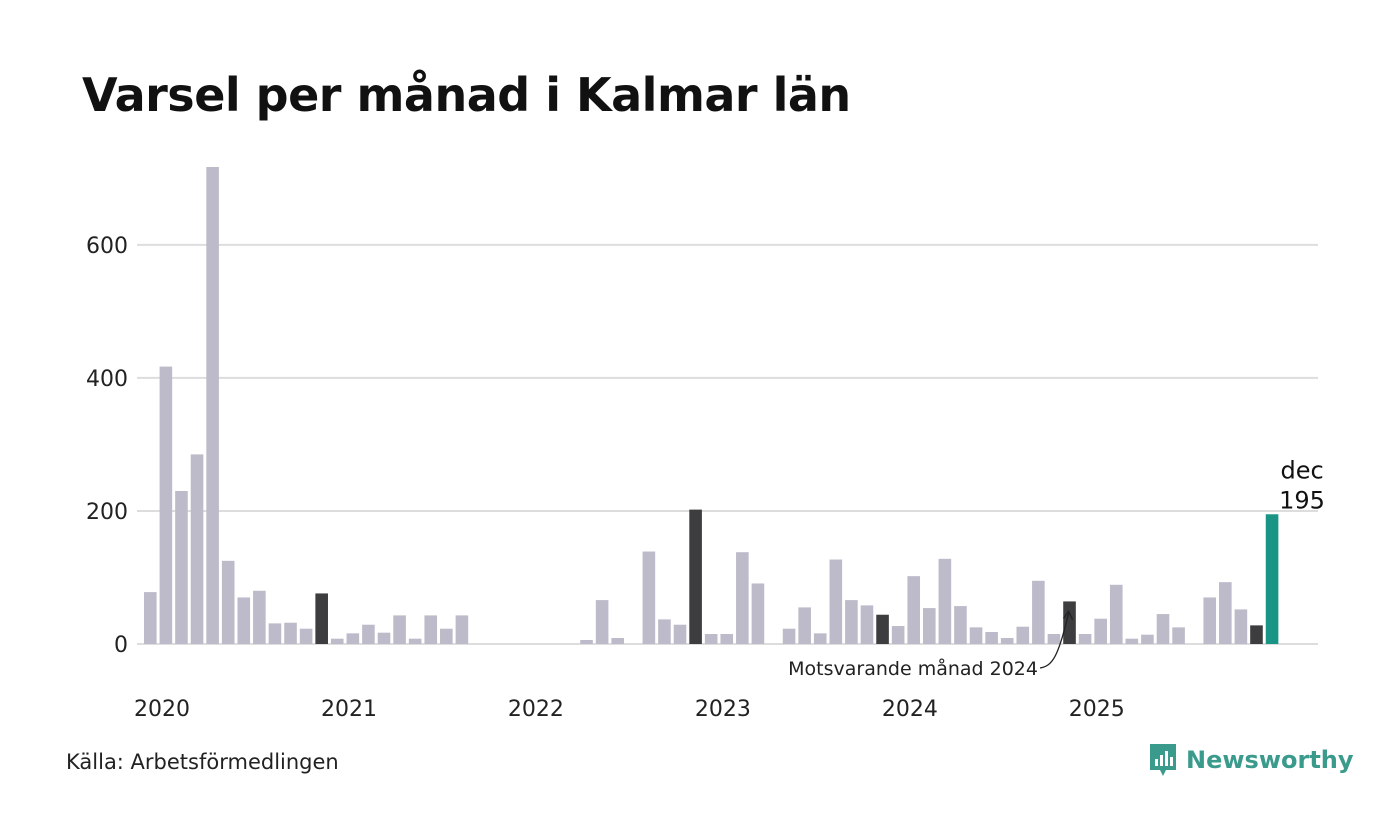 Image resolution: width=1400 pixels, height=840 pixels. What do you see at coordinates (913, 668) in the screenshot?
I see `annotation-label: Motsvarande månad 2024` at bounding box center [913, 668].